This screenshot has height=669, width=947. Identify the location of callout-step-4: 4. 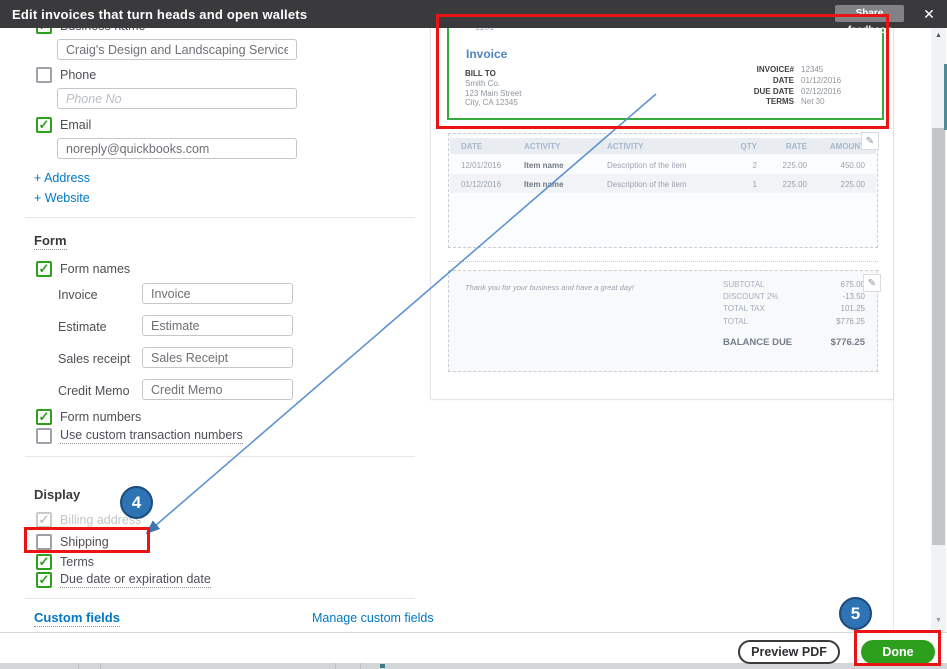
(136, 502).